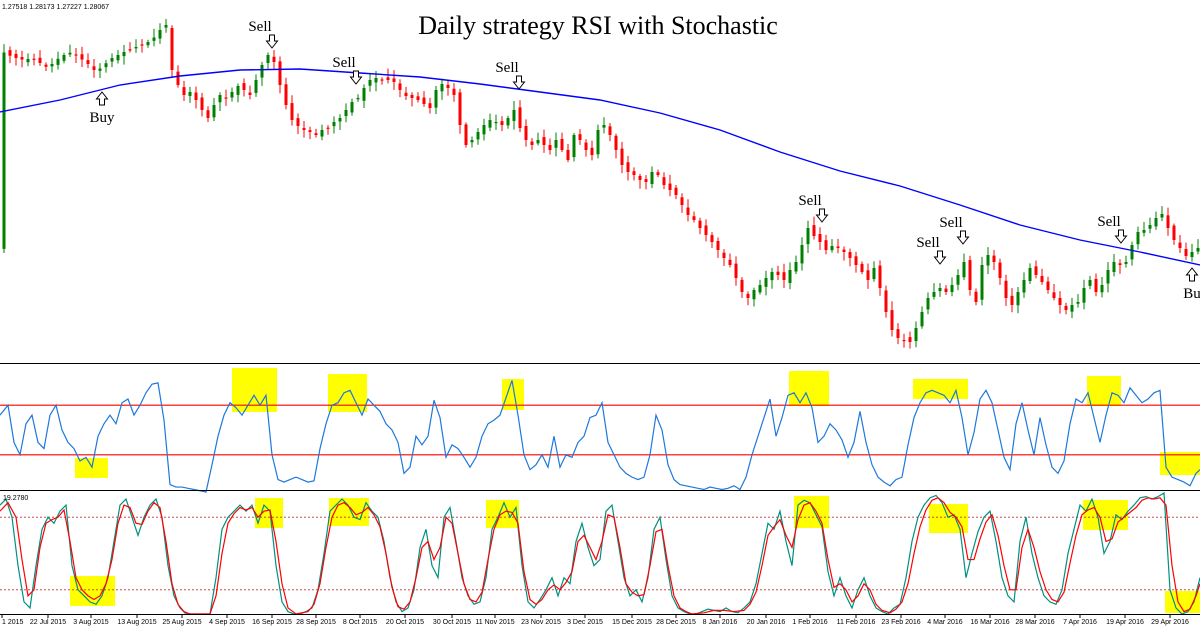 This screenshot has height=635, width=1200. Describe the element at coordinates (766, 622) in the screenshot. I see `date-label: 20 Jan 2016` at that location.